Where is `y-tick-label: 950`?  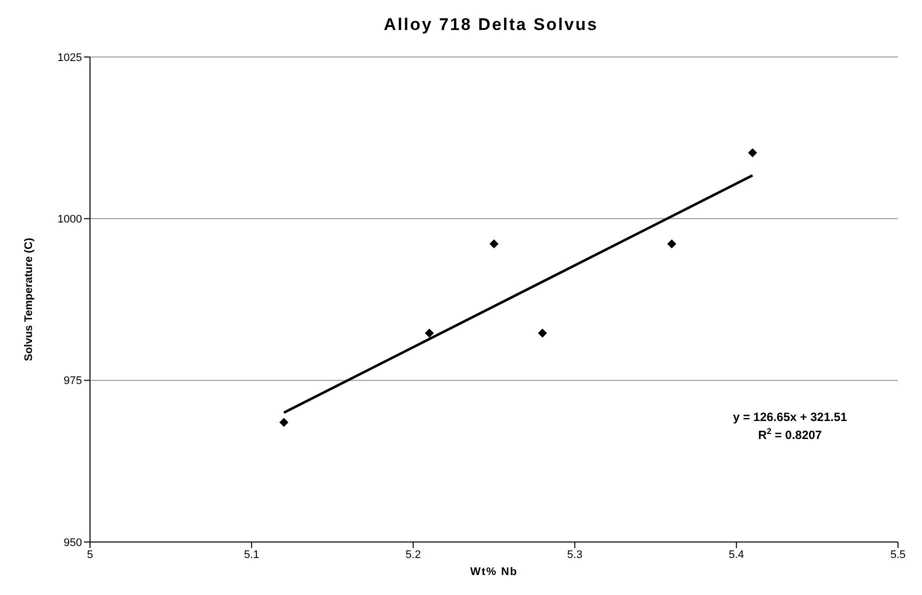 y-tick-label: 950 is located at coordinates (73, 542).